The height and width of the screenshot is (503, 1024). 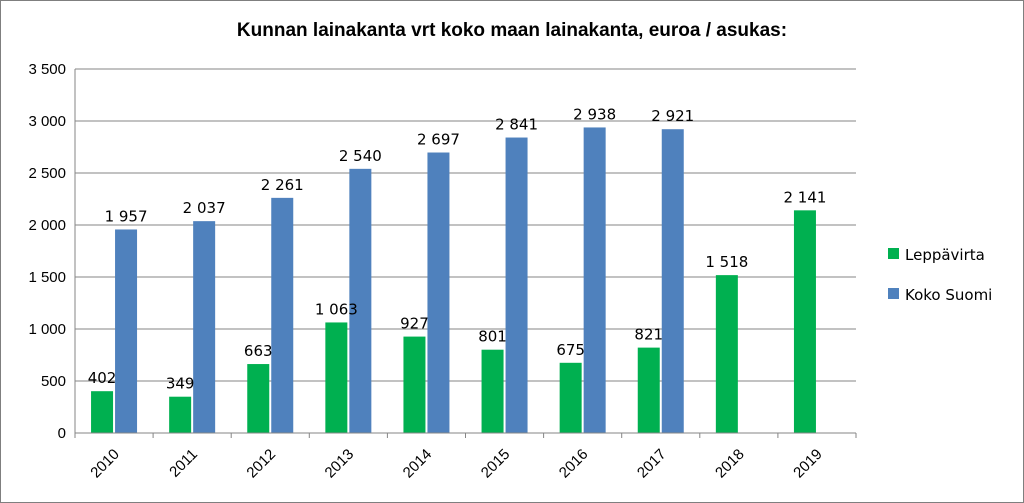 What do you see at coordinates (414, 384) in the screenshot?
I see `bar-leppavirta-2014` at bounding box center [414, 384].